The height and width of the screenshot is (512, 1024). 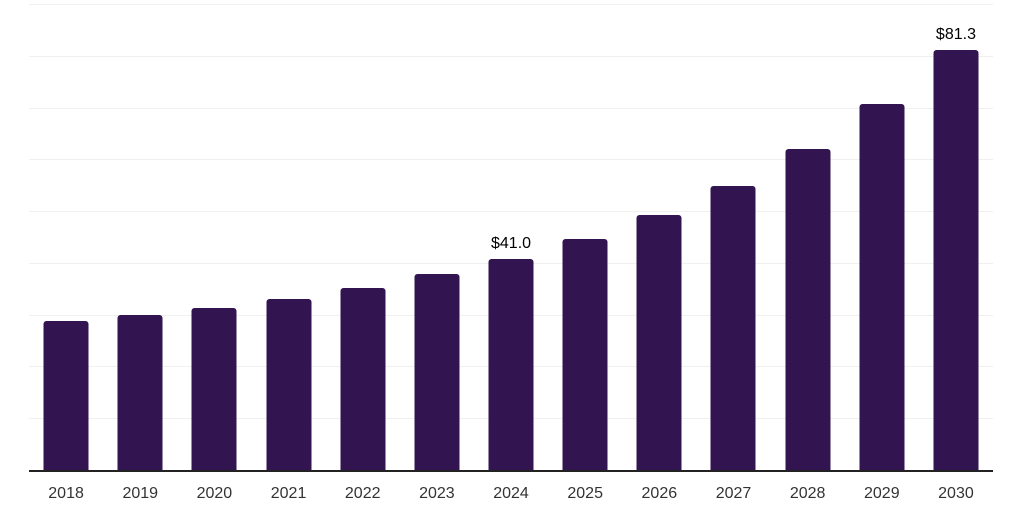 I want to click on bar-2019, so click(x=140, y=393).